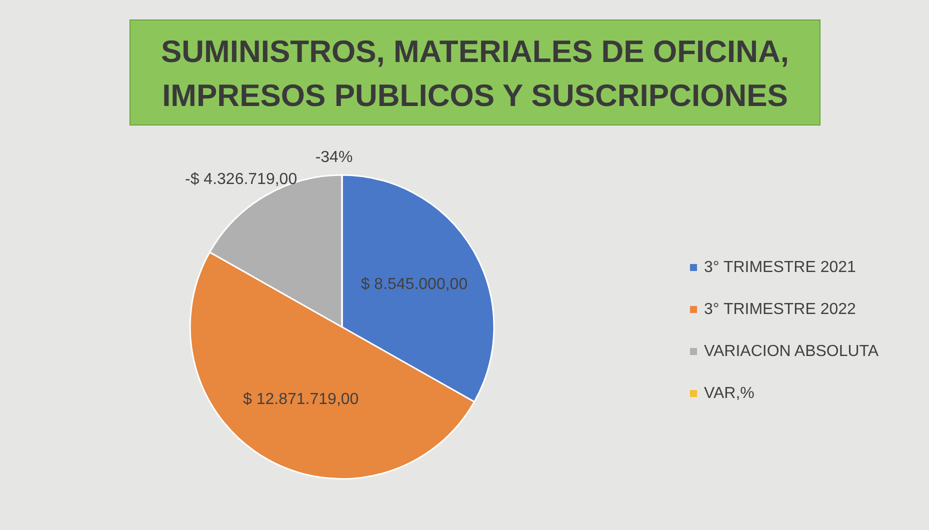 The width and height of the screenshot is (929, 530). What do you see at coordinates (334, 157) in the screenshot?
I see `text: -34%` at bounding box center [334, 157].